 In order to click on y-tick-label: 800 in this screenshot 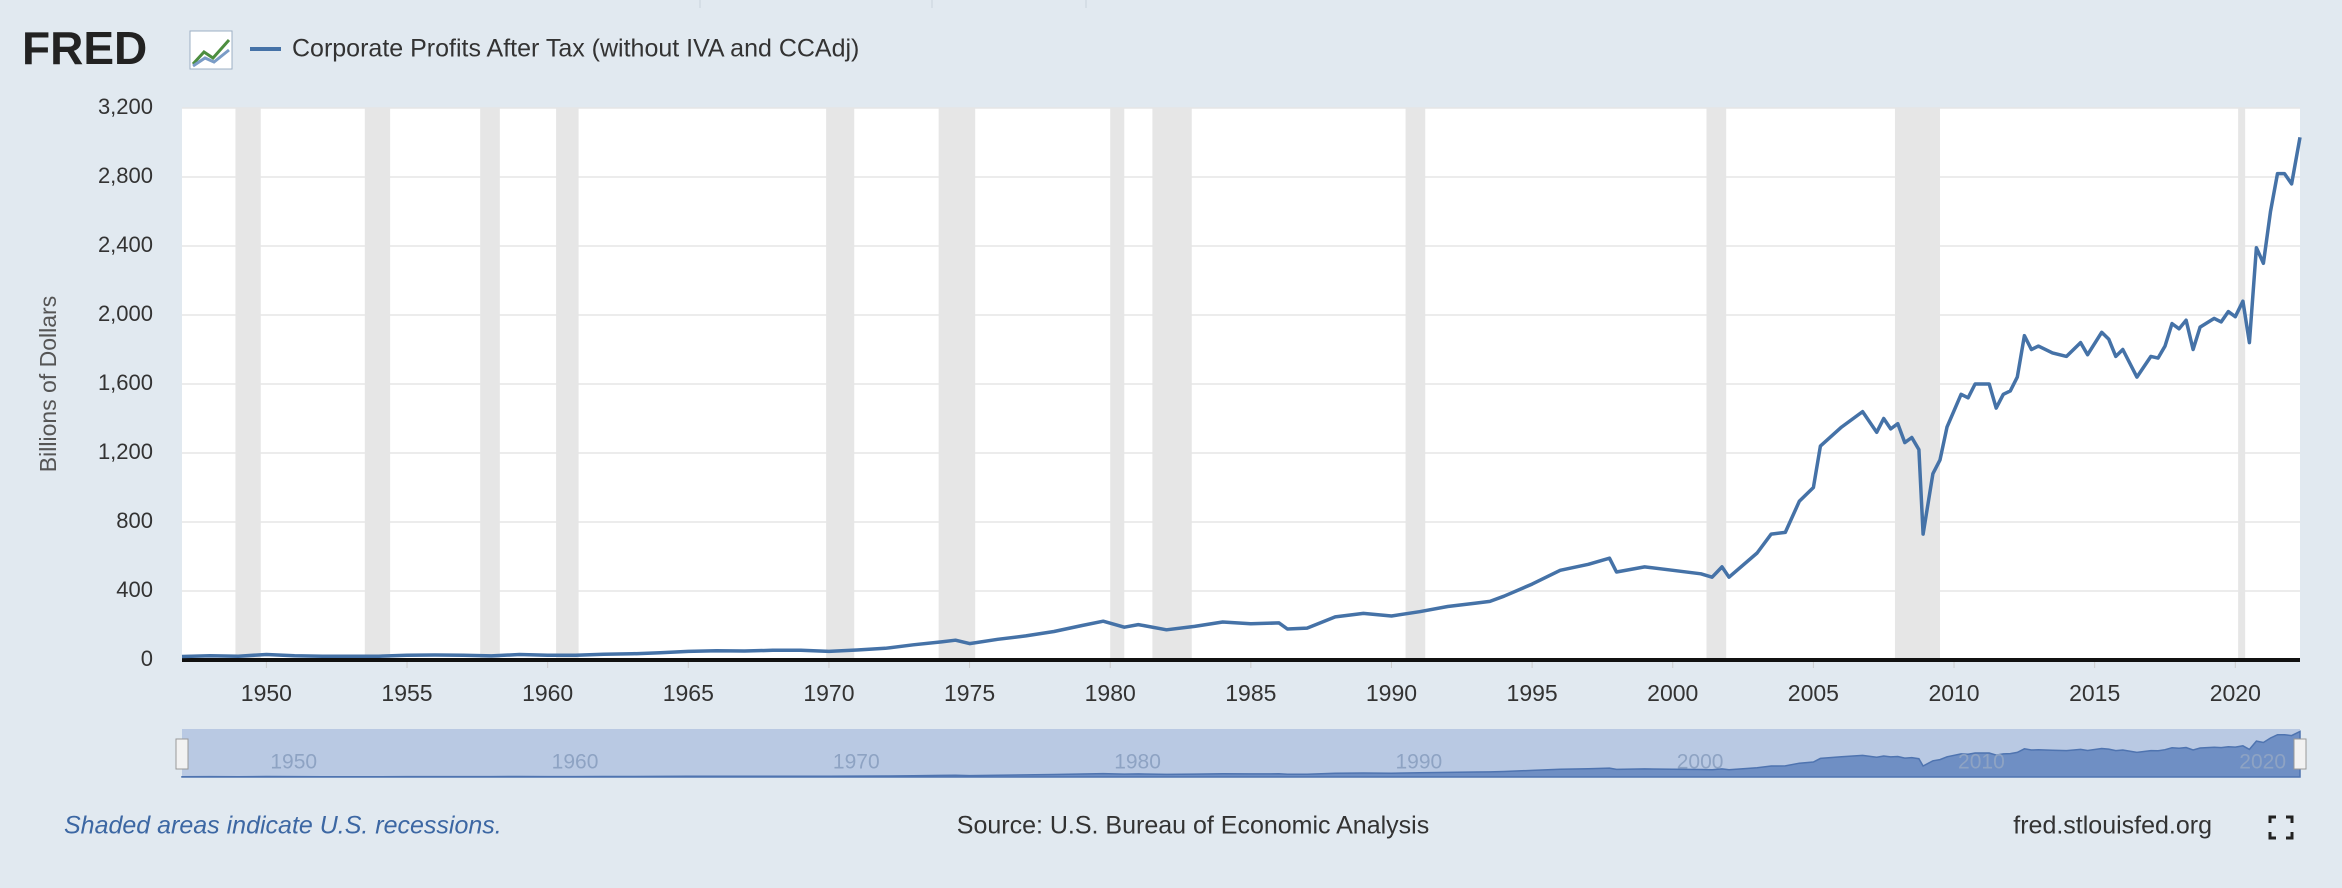, I will do `click(134, 520)`.